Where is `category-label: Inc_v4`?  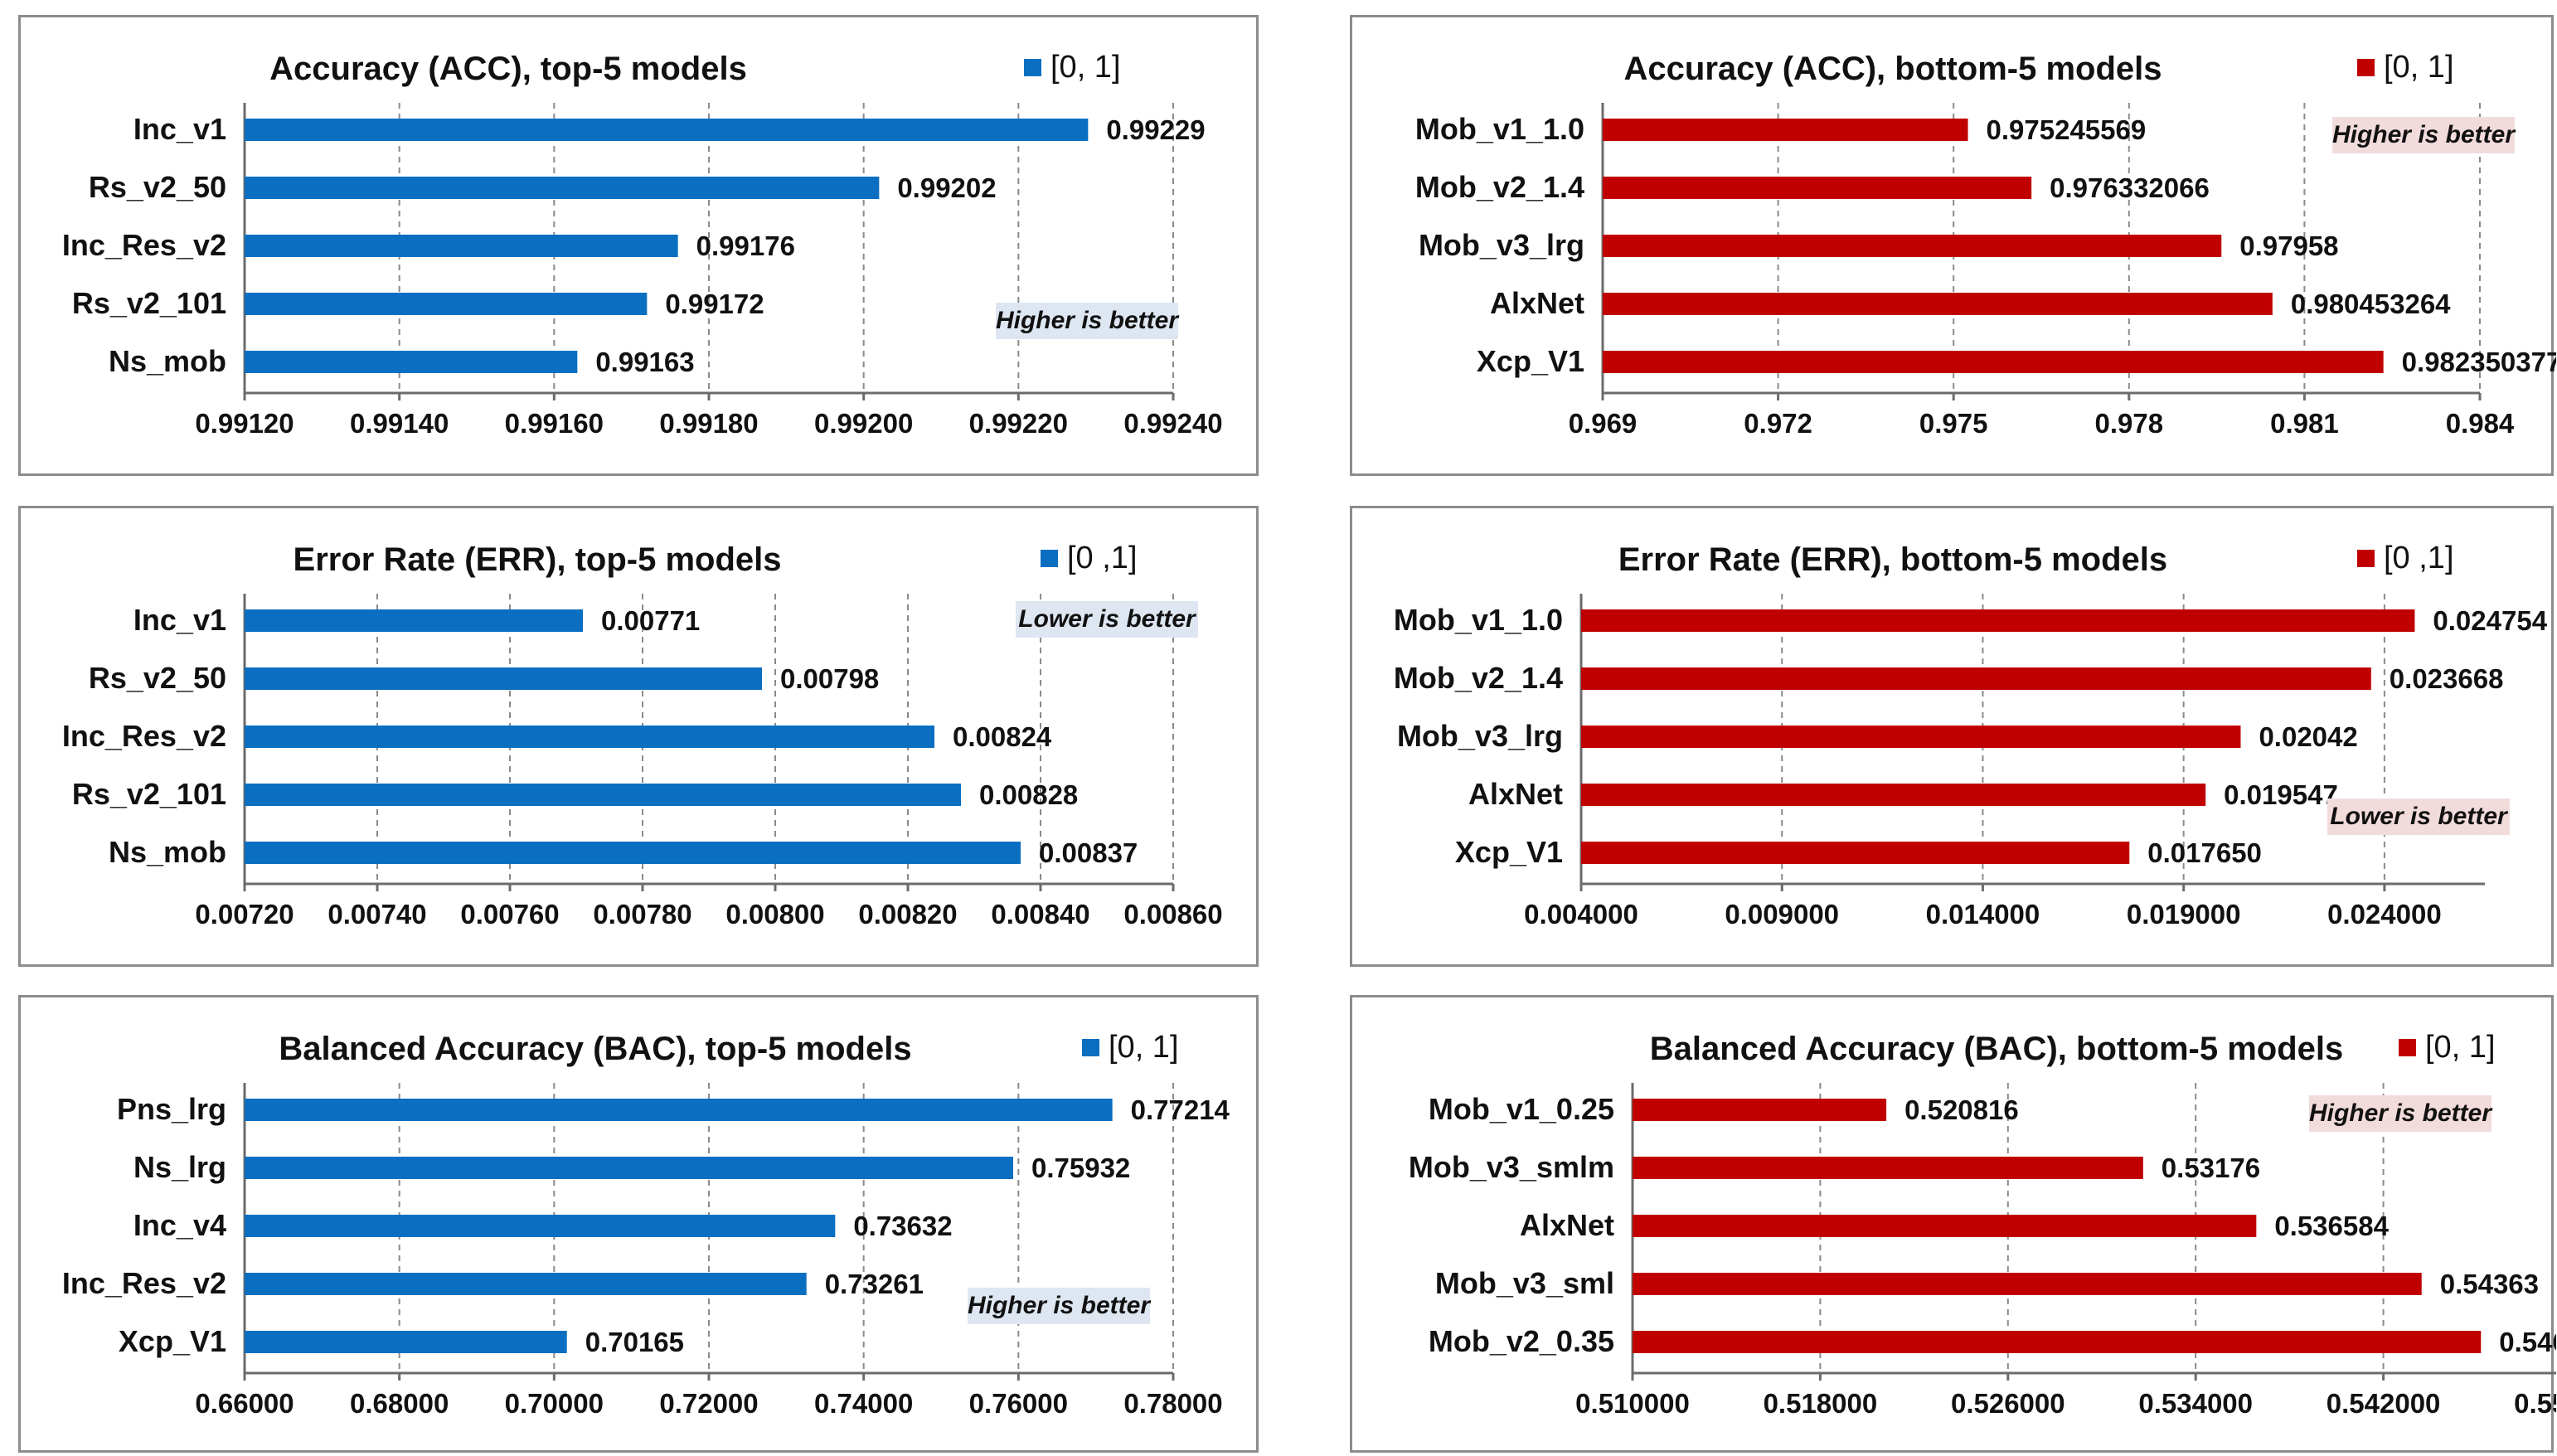
category-label: Inc_v4 is located at coordinates (179, 1225).